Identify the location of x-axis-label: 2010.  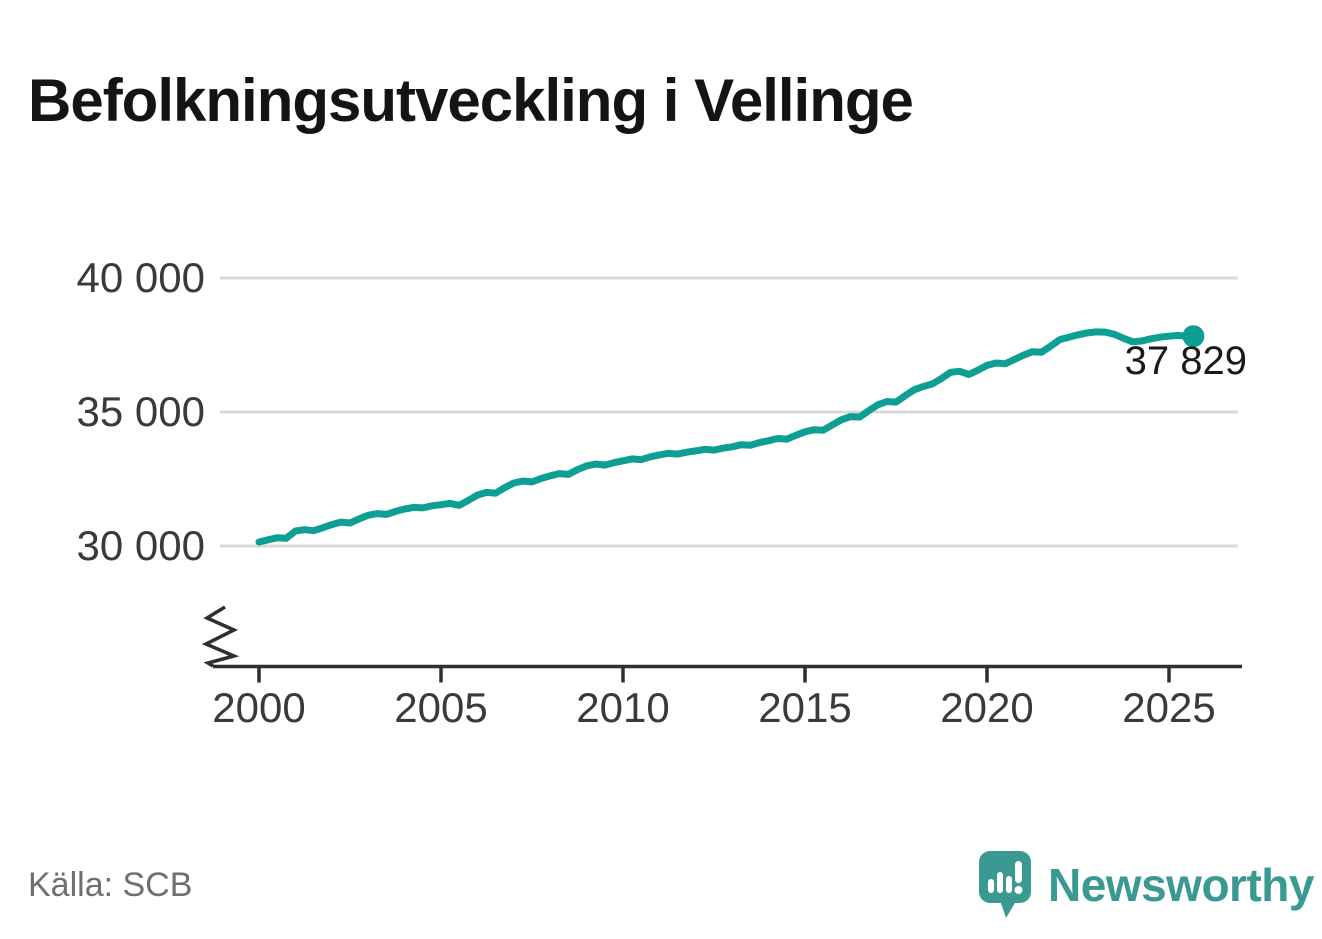
(623, 707).